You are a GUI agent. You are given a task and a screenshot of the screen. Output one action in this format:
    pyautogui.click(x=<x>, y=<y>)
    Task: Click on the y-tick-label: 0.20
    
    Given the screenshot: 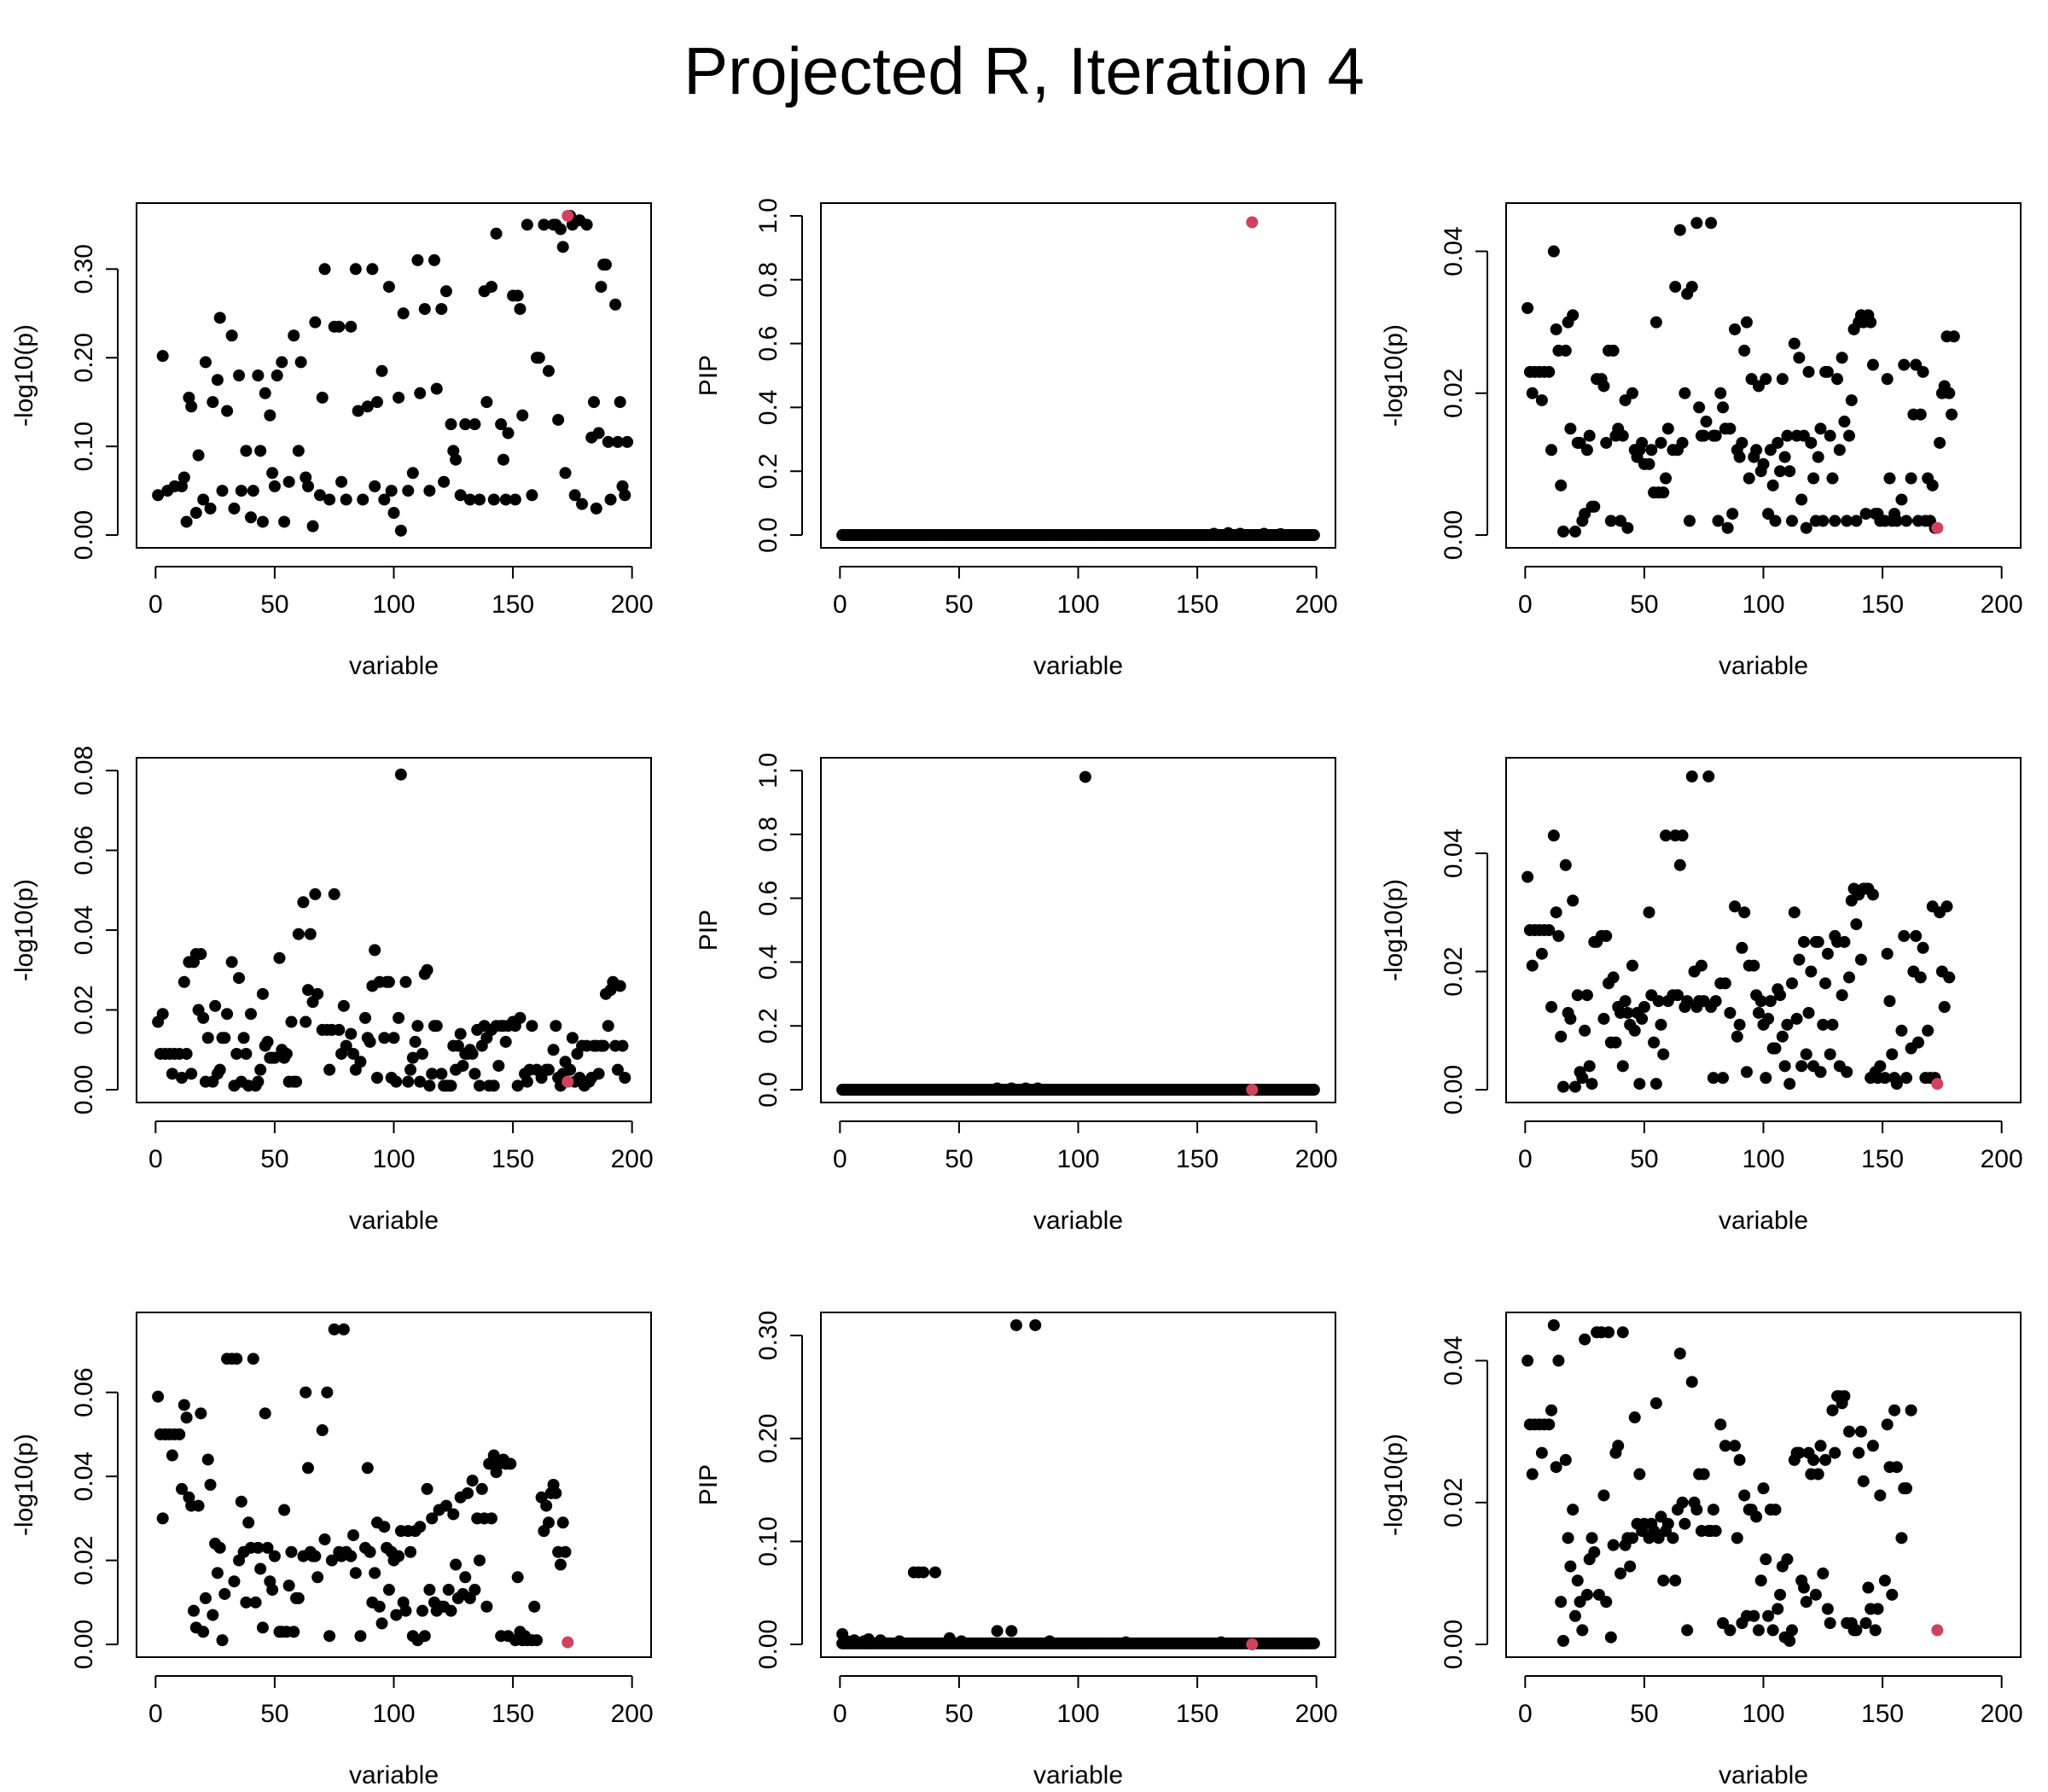 What is the action you would take?
    pyautogui.click(x=84, y=357)
    